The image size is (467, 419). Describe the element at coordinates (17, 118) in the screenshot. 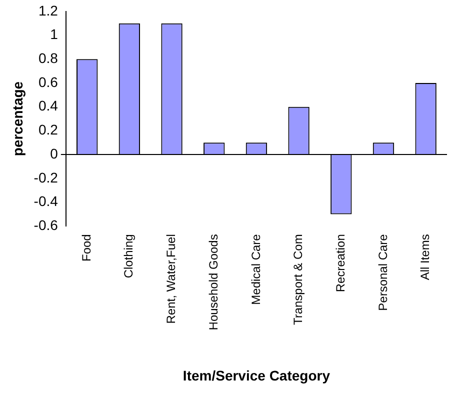

I see `y-axis-title: percentage` at that location.